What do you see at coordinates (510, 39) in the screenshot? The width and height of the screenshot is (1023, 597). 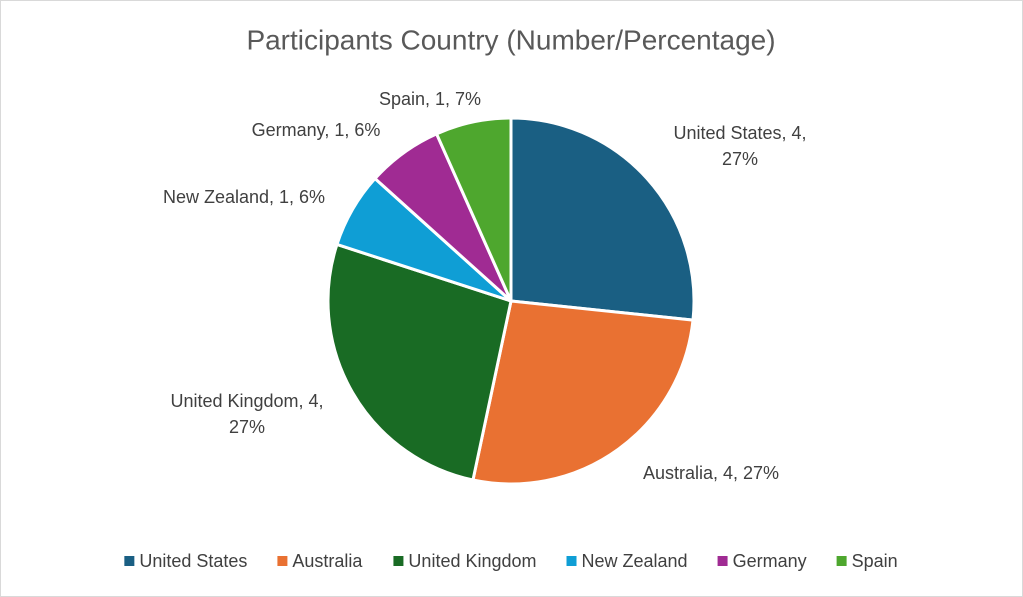 I see `chart-title: Participants Country (Number/Percentage)` at bounding box center [510, 39].